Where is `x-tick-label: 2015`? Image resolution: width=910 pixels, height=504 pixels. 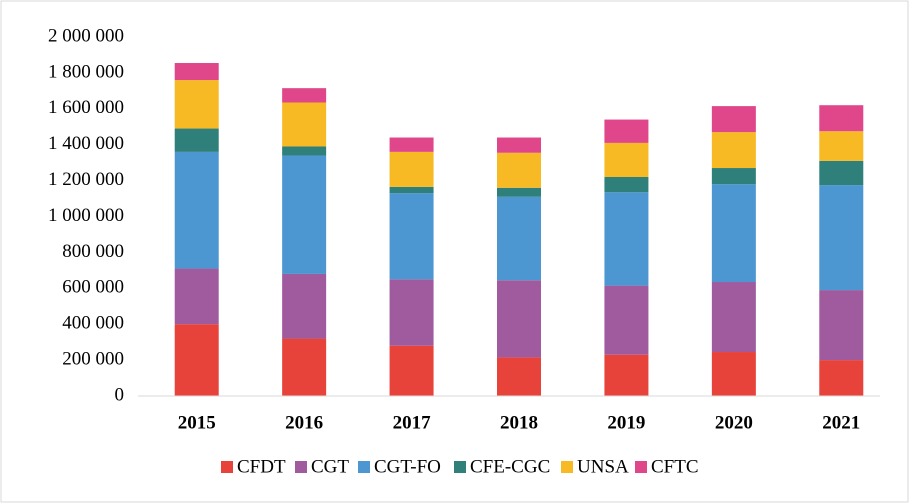
x-tick-label: 2015 is located at coordinates (197, 422).